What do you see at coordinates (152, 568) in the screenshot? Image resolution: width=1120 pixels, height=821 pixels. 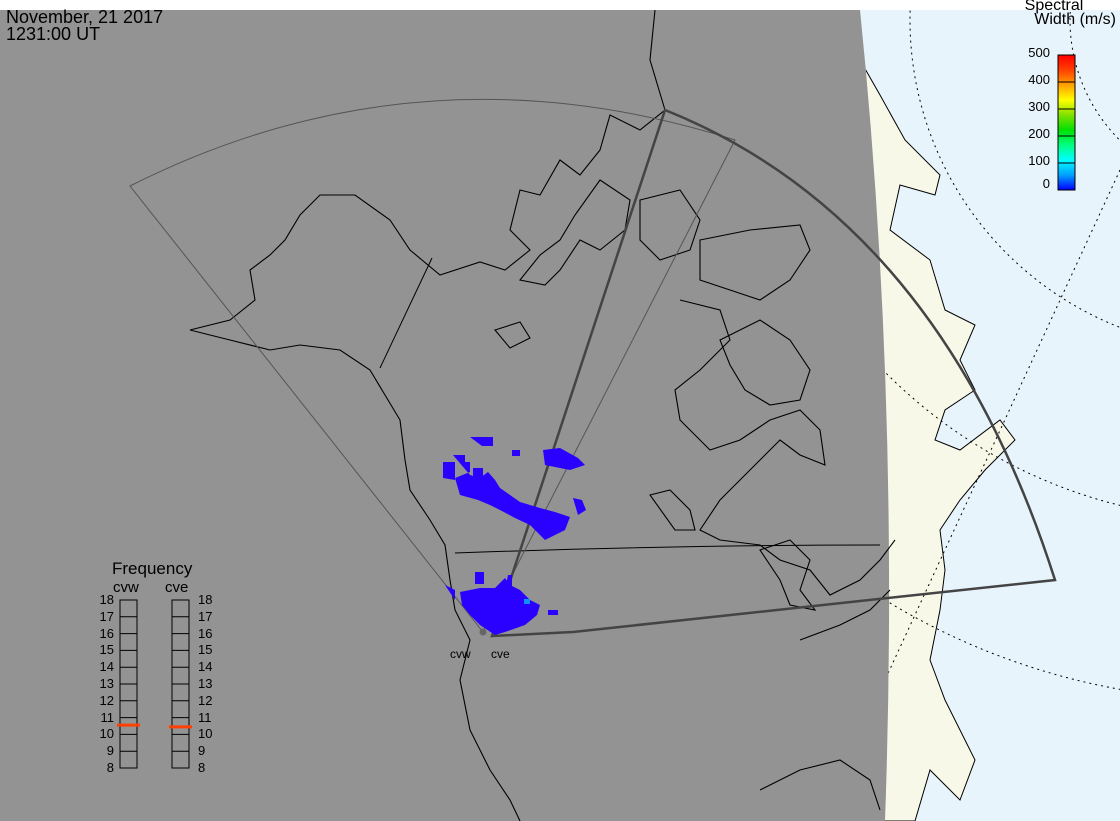 I see `frequency-title: Frequency` at bounding box center [152, 568].